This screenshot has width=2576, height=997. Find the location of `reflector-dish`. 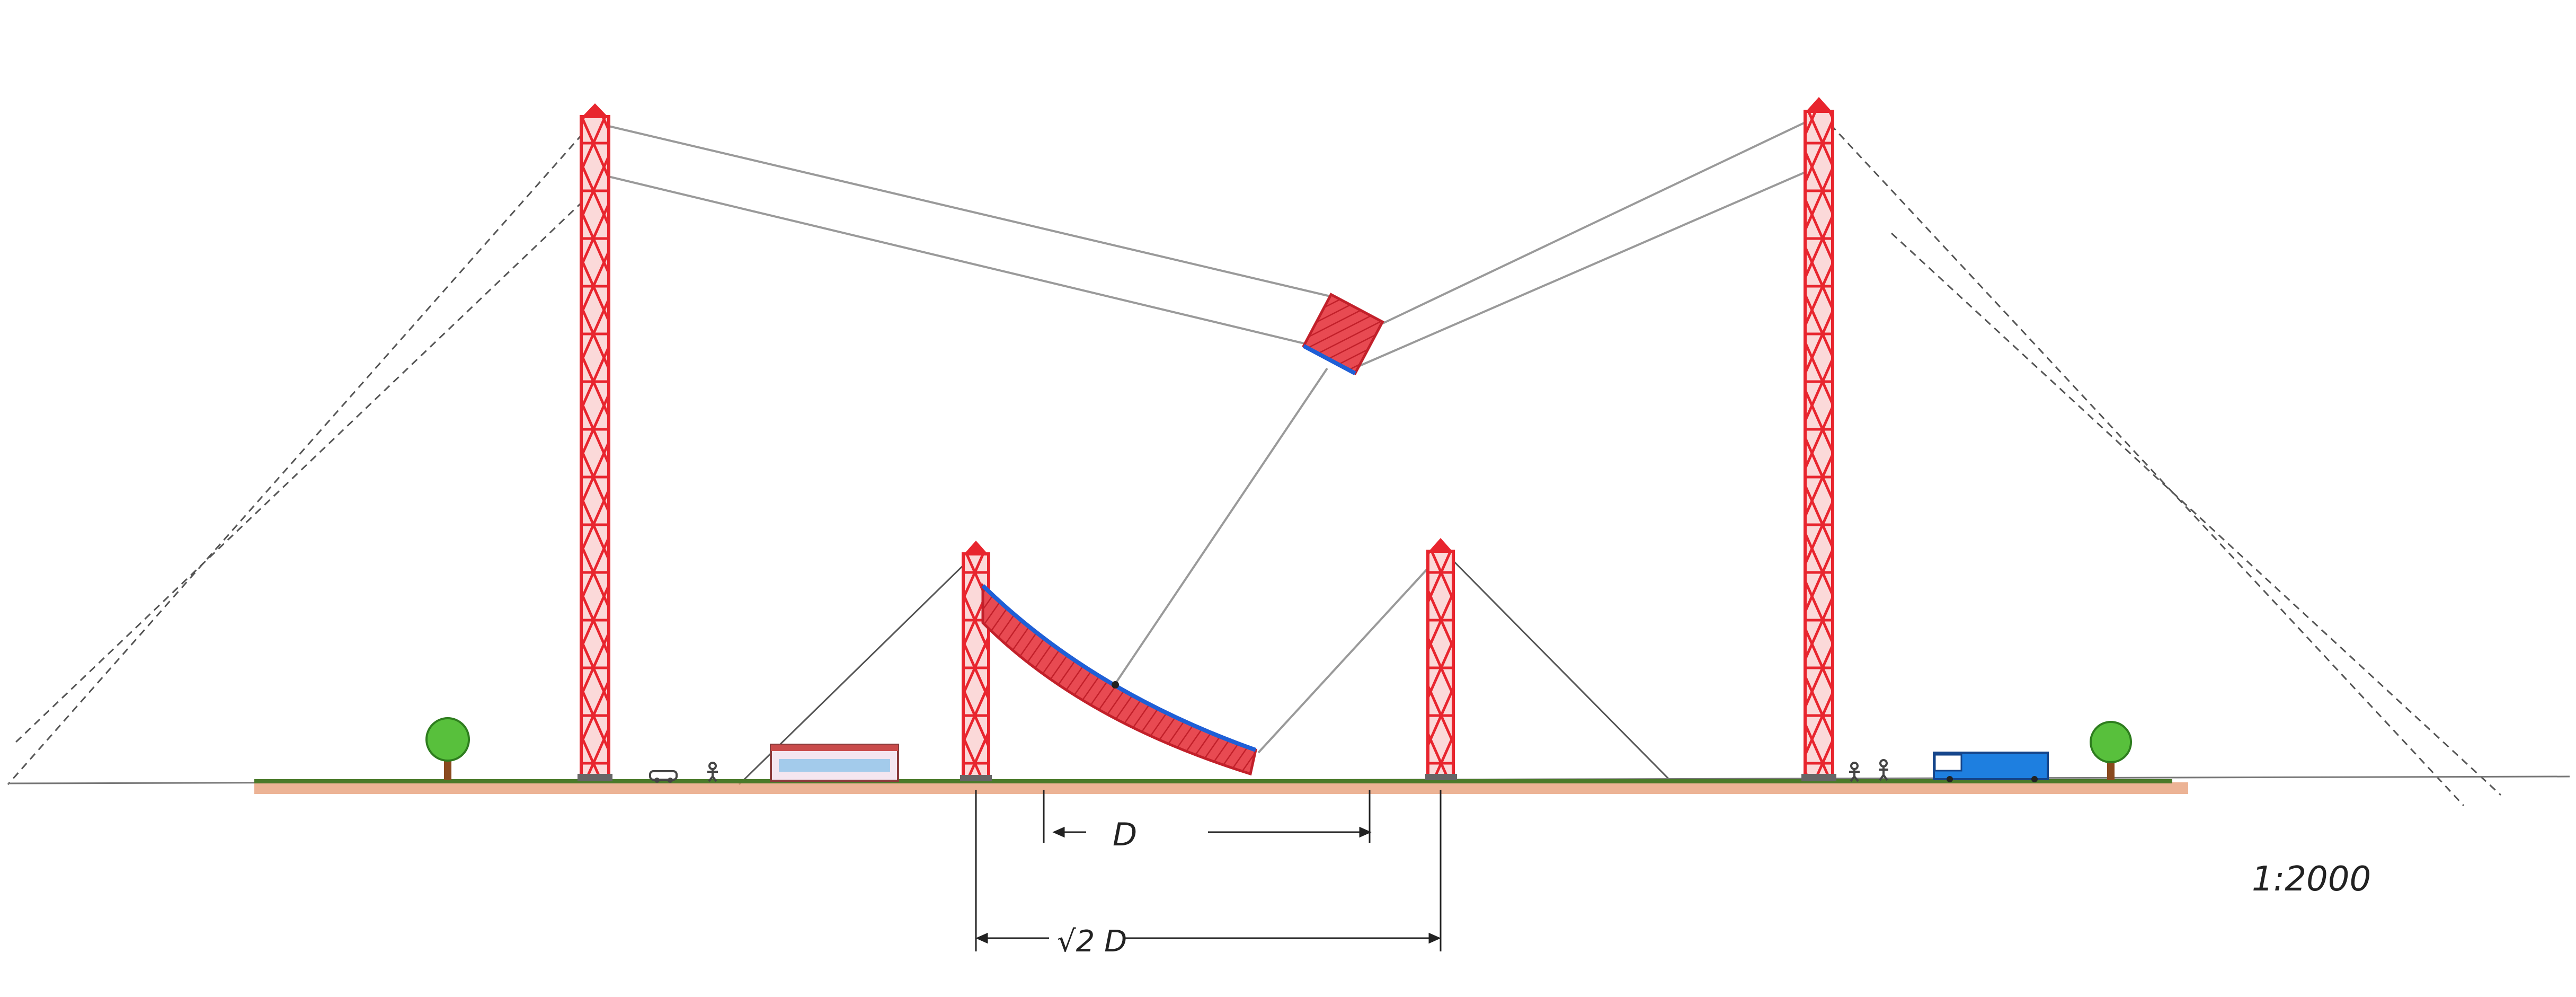

reflector-dish is located at coordinates (1119, 679).